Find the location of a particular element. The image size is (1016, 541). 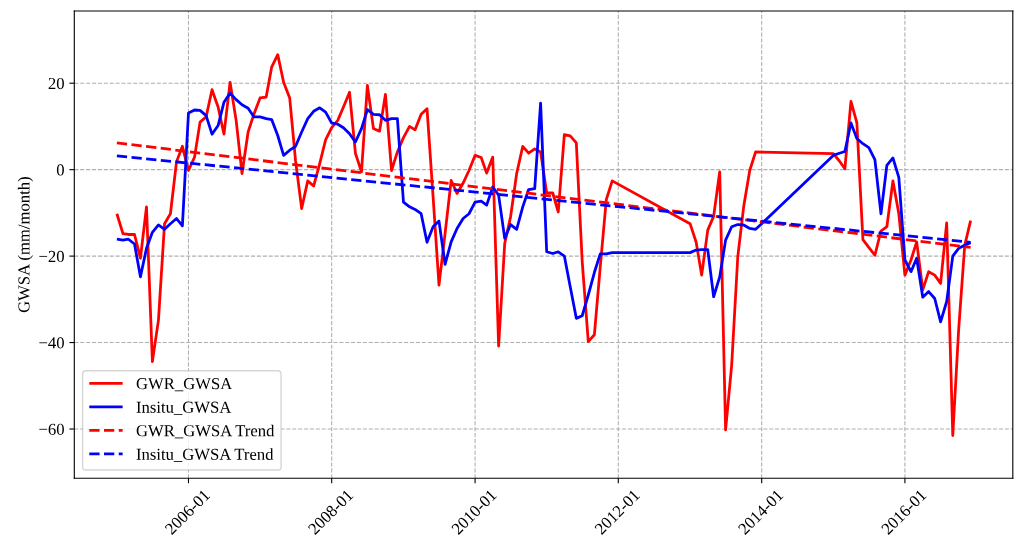

y-tick-label: 0 is located at coordinates (60, 170).